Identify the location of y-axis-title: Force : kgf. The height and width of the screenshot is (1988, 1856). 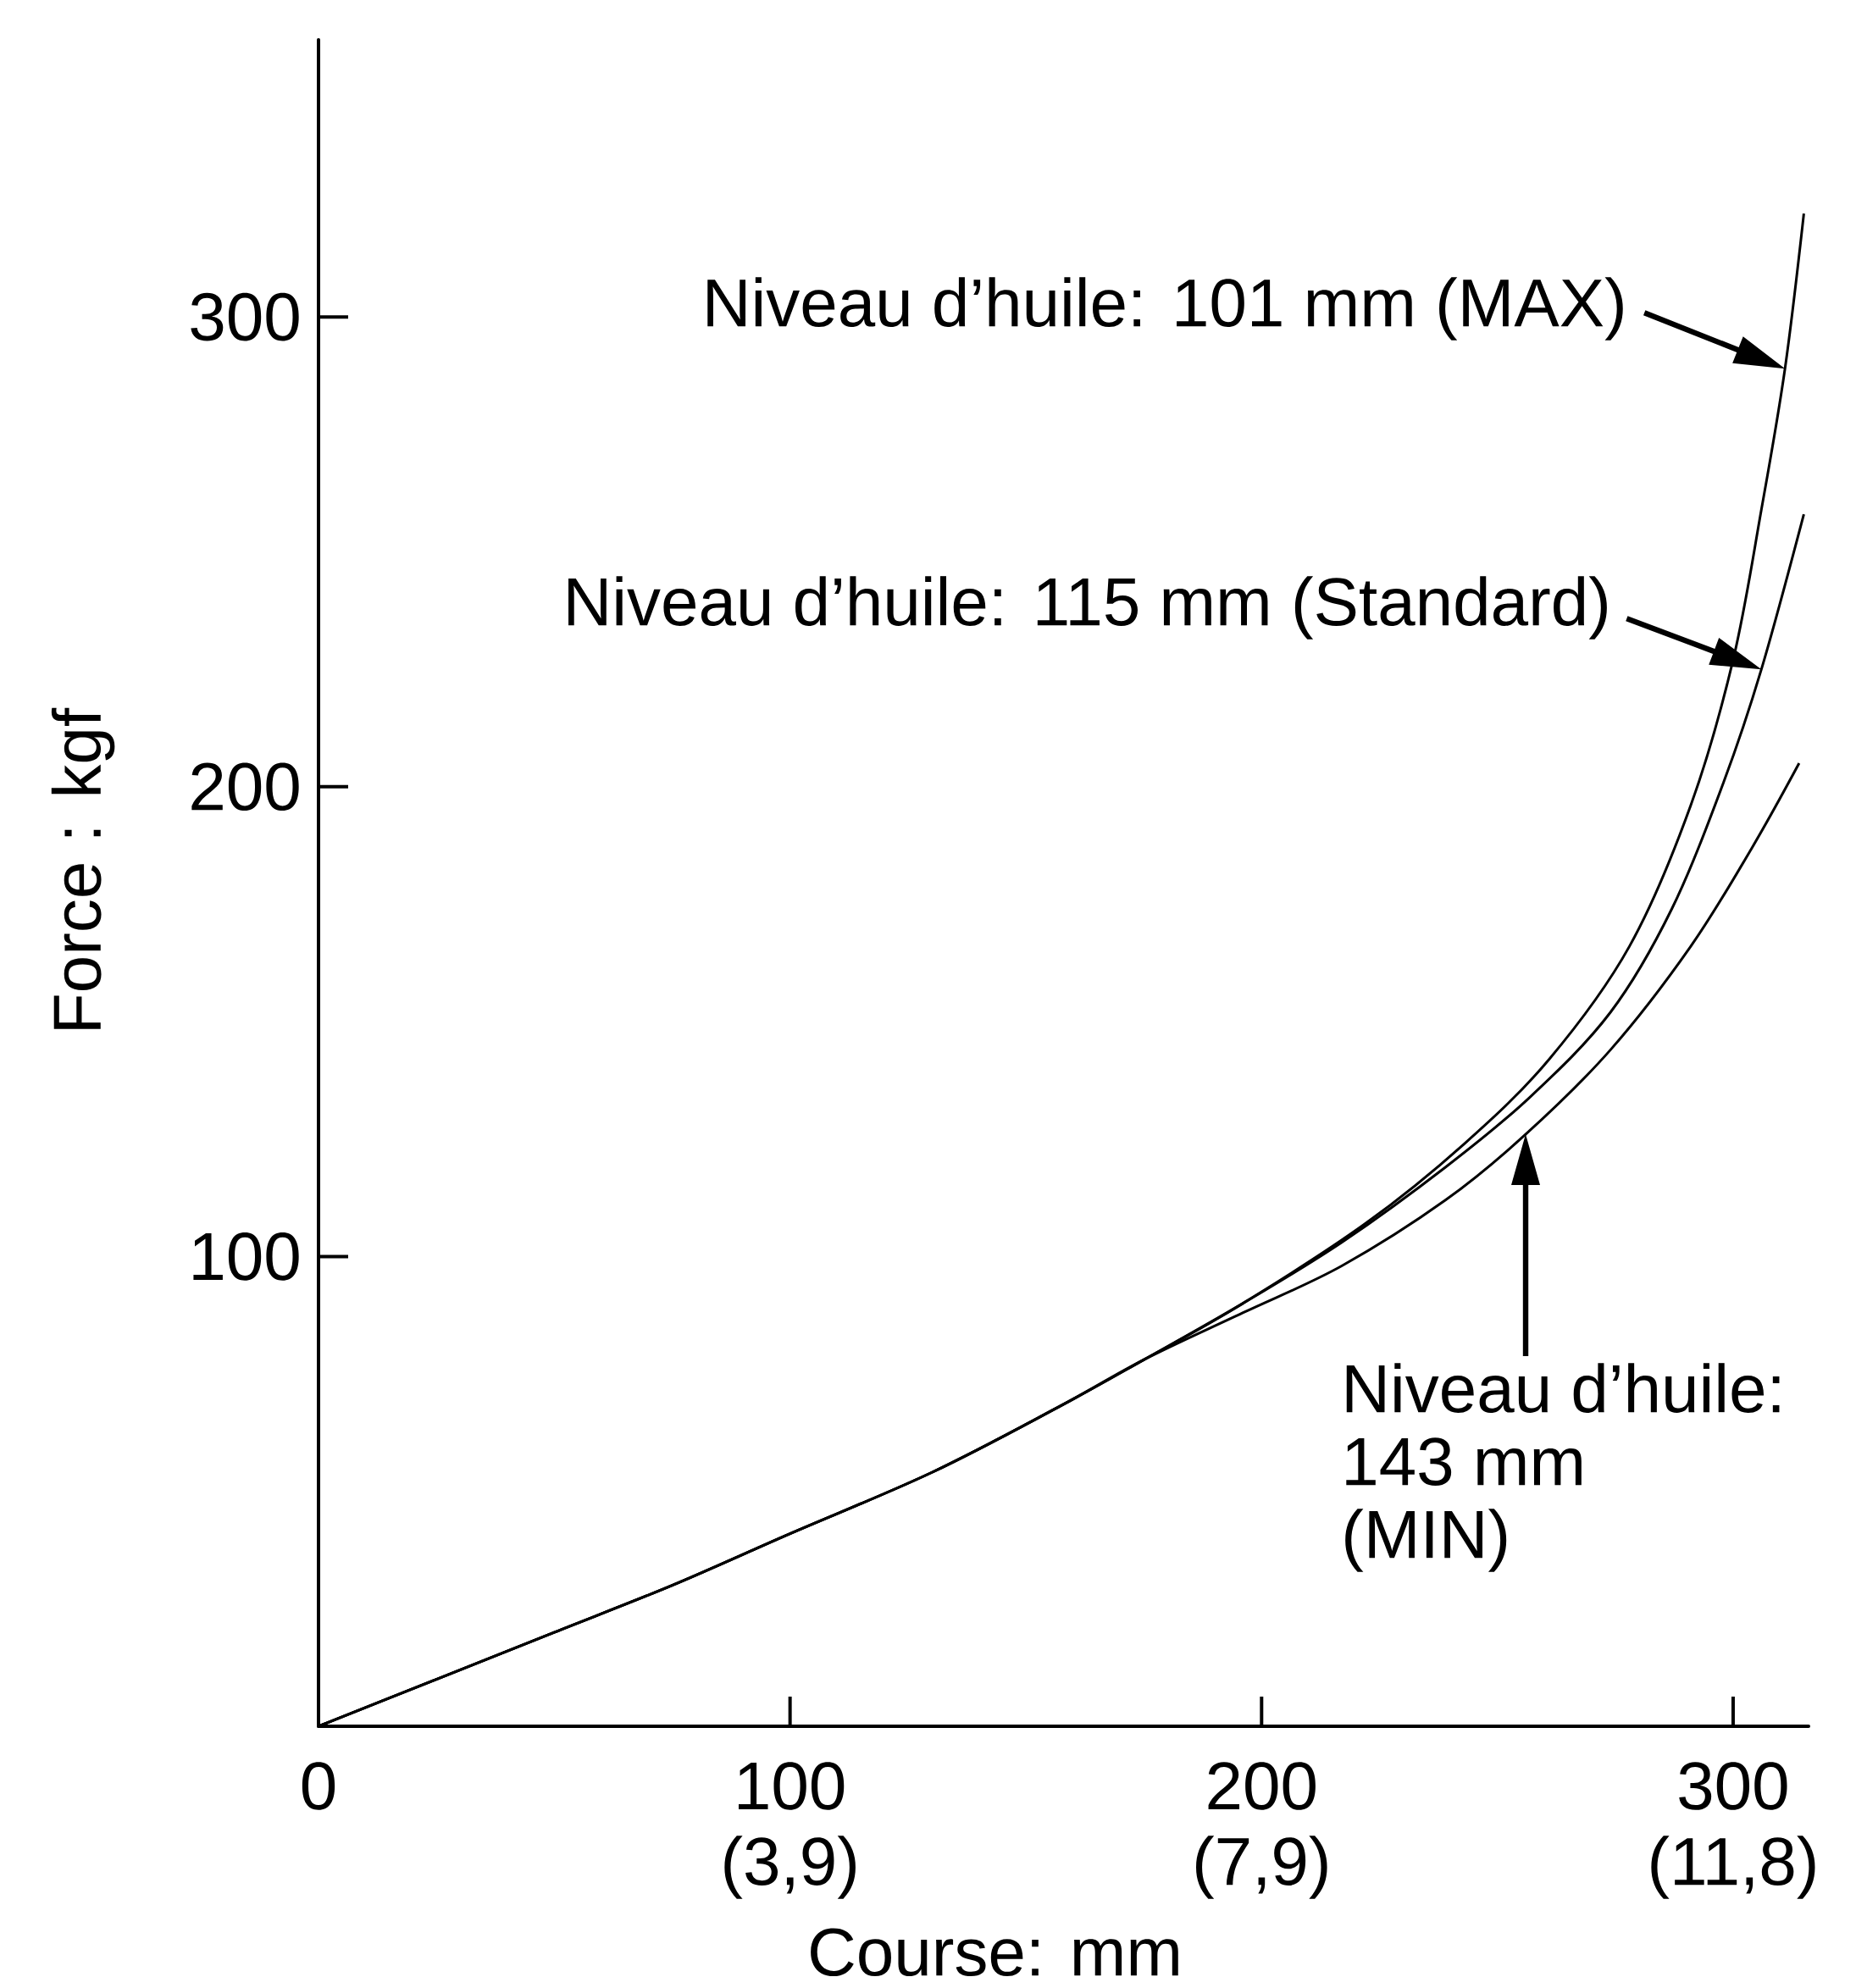
(83, 868).